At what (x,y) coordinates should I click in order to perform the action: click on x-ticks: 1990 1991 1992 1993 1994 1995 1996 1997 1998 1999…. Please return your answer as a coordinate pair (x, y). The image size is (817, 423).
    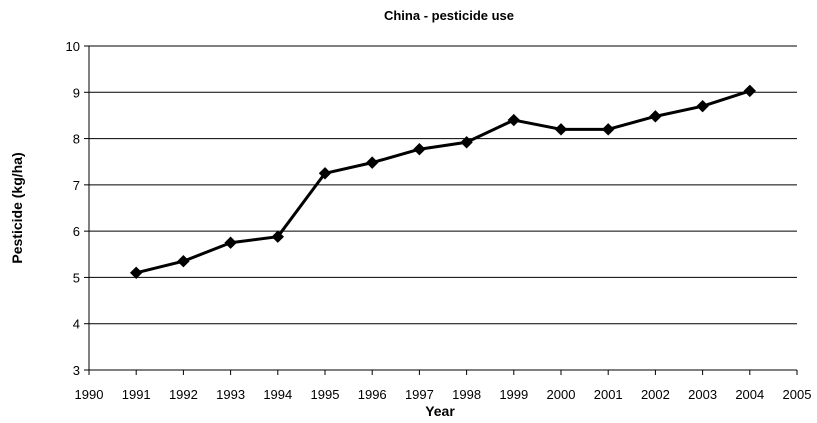
    Looking at the image, I should click on (443, 386).